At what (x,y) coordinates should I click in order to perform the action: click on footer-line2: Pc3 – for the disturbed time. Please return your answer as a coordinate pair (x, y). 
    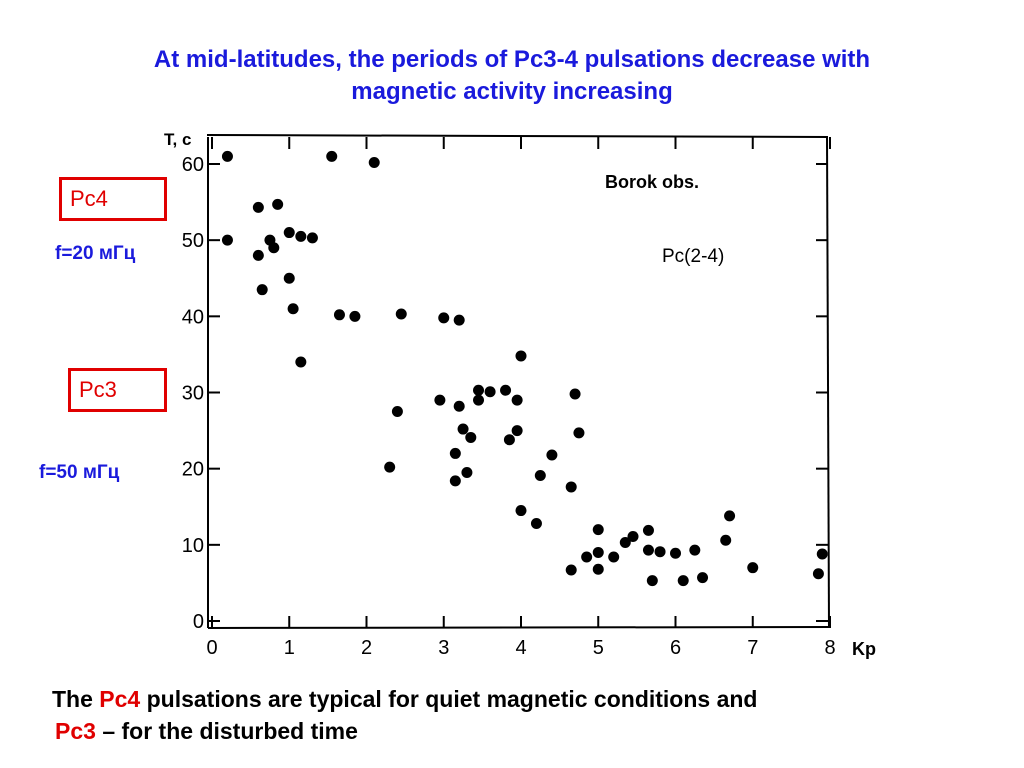
    Looking at the image, I should click on (404, 731).